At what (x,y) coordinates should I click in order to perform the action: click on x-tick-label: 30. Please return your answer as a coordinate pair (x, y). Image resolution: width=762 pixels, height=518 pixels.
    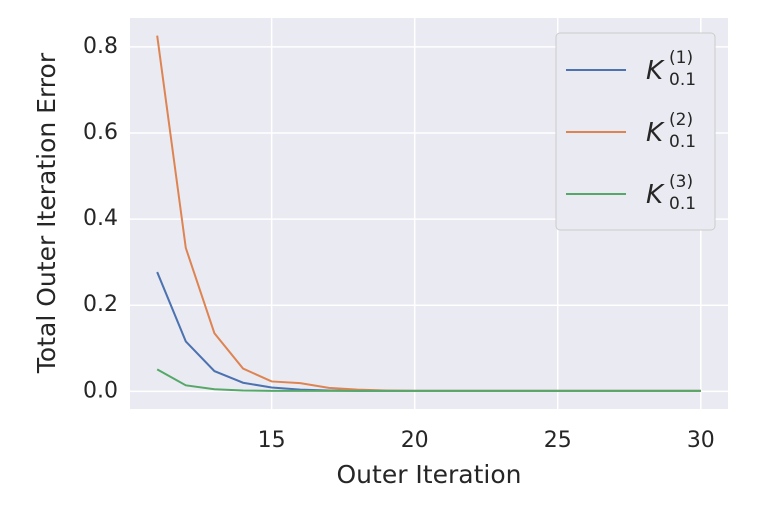
    Looking at the image, I should click on (701, 440).